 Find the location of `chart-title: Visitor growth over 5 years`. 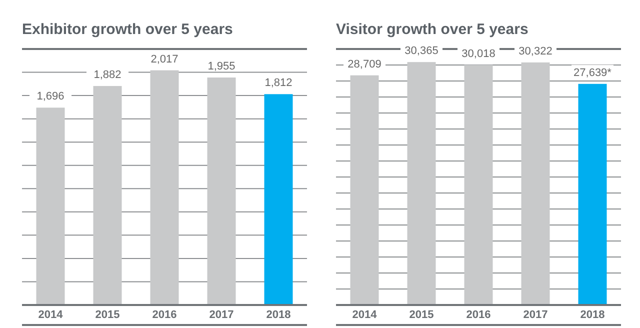

chart-title: Visitor growth over 5 years is located at coordinates (432, 29).